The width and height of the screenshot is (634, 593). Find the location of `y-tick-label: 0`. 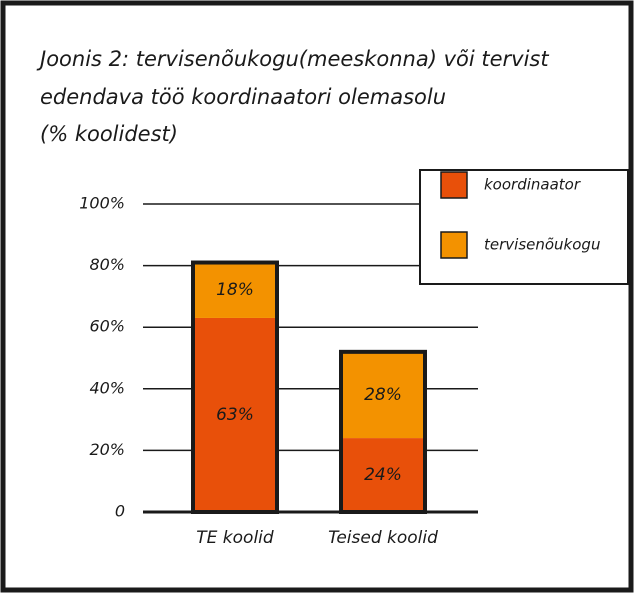

y-tick-label: 0 is located at coordinates (120, 511).